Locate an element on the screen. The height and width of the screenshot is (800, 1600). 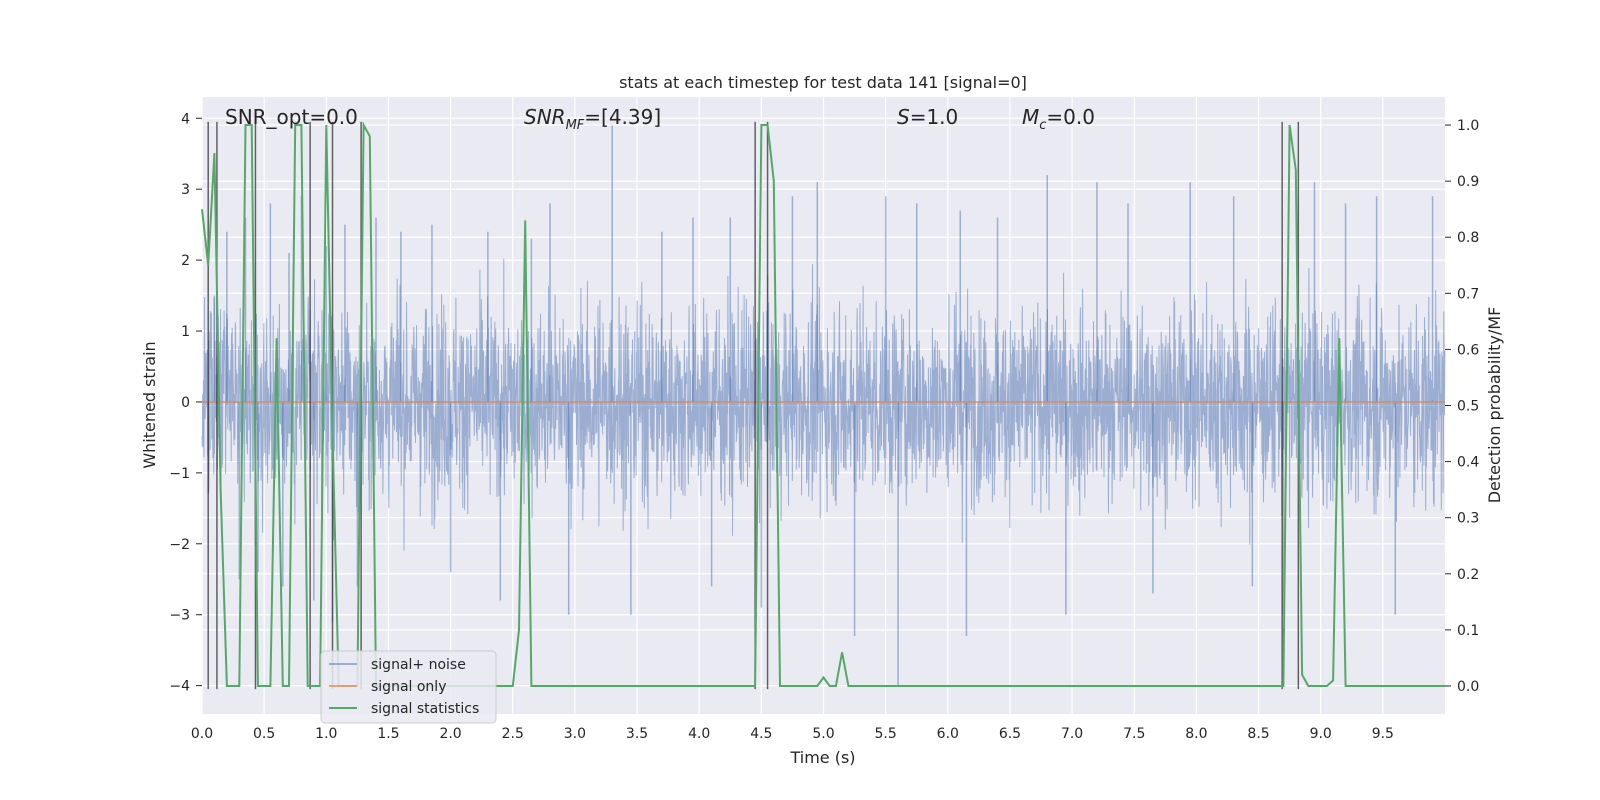
annotation-mc-value: =0.0 is located at coordinates (1070, 117).